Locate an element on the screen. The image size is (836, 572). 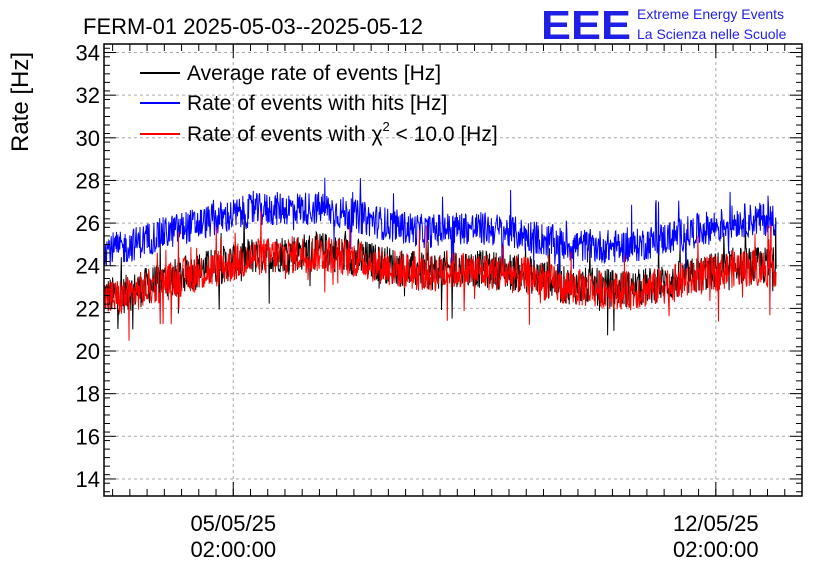
y-tick-label: 20 is located at coordinates (88, 351).